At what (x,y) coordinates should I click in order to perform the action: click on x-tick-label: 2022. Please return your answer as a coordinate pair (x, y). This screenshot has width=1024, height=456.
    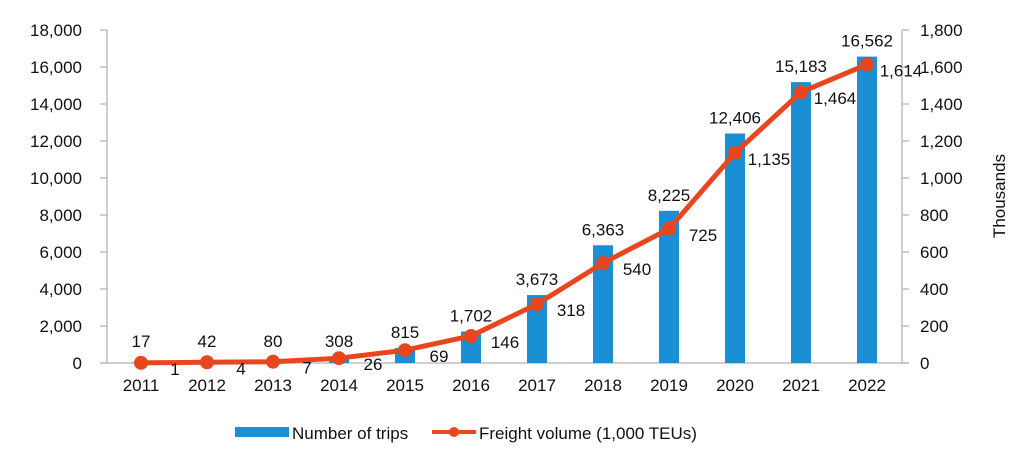
    Looking at the image, I should click on (867, 385).